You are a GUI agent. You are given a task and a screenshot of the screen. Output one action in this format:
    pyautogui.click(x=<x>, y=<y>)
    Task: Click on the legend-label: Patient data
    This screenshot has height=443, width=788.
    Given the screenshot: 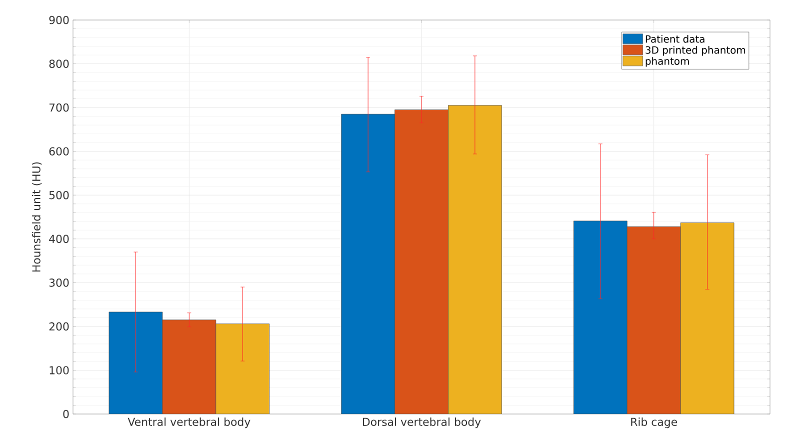 What is the action you would take?
    pyautogui.click(x=675, y=39)
    